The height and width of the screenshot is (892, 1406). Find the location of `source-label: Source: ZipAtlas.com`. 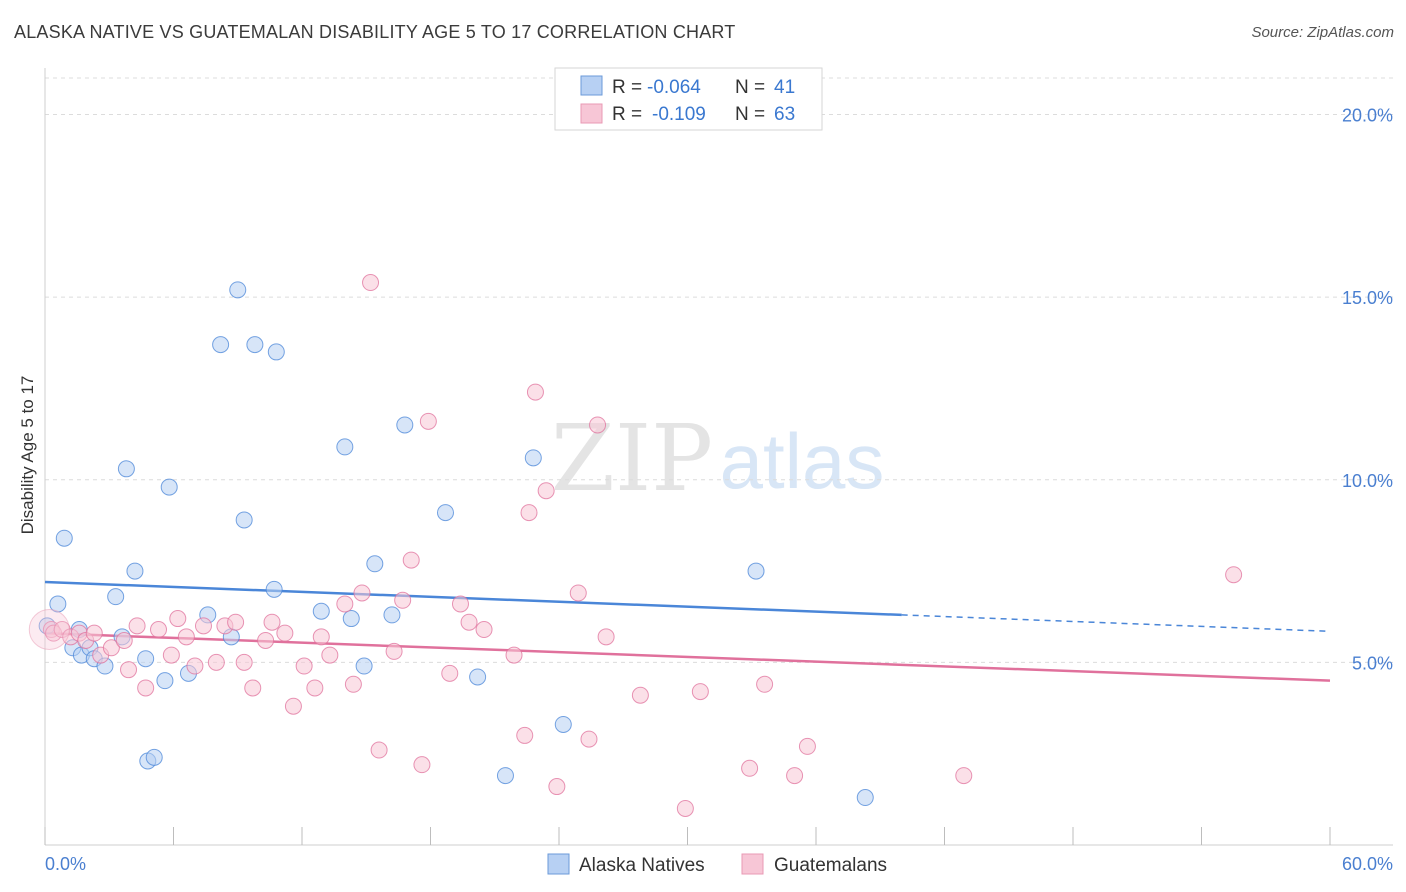

source-label: Source: ZipAtlas.com is located at coordinates (1322, 32).